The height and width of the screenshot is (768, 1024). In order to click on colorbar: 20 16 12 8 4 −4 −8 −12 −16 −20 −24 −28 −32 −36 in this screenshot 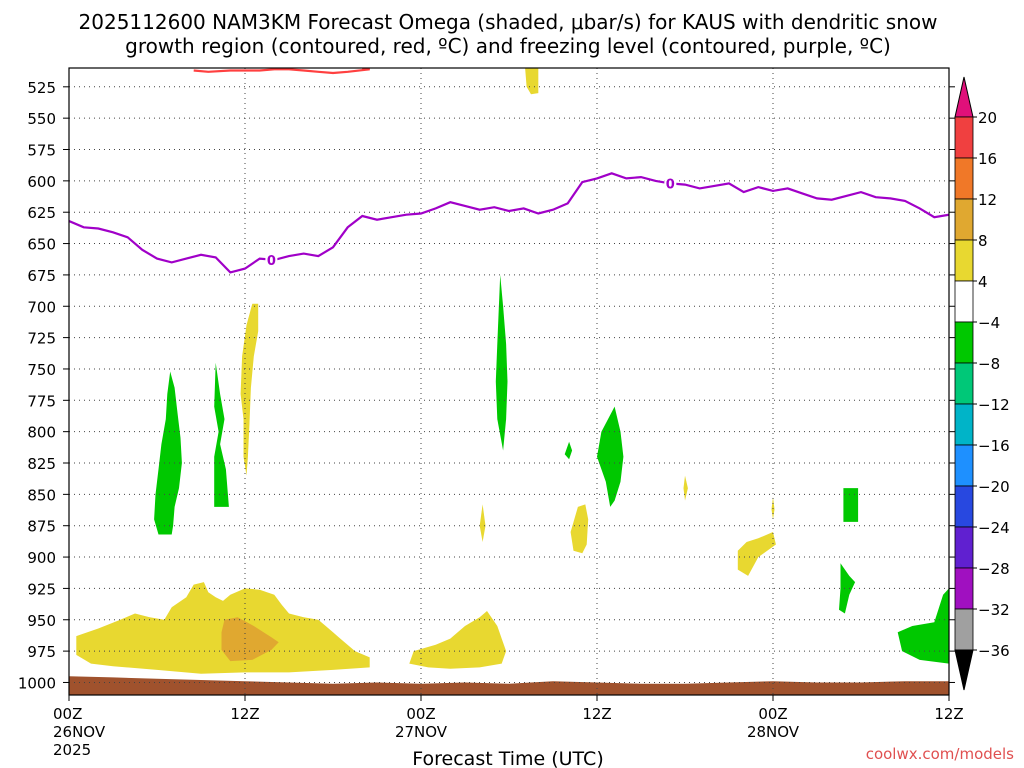, I will do `click(982, 383)`.